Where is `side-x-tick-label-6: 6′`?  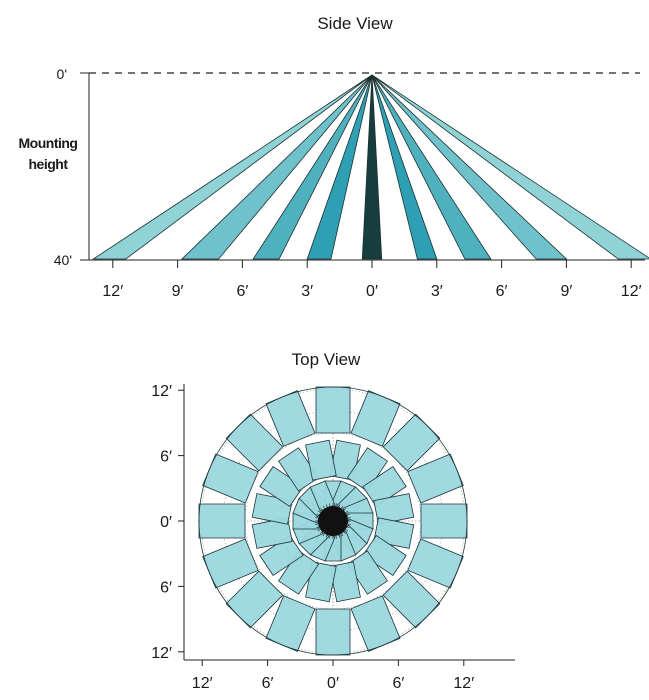
side-x-tick-label-6: 6′ is located at coordinates (502, 291).